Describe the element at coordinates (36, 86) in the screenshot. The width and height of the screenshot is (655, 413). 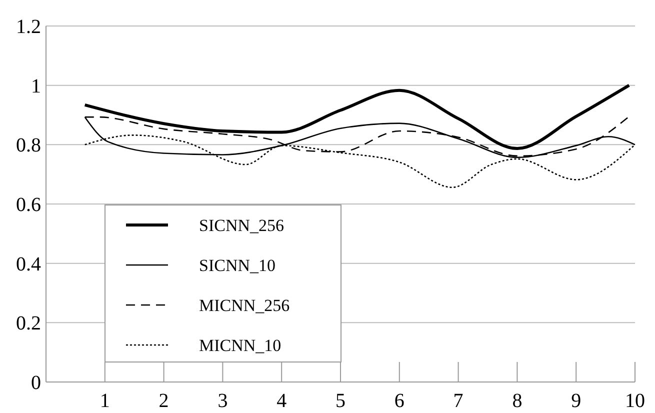
I see `y-tick-label: 1` at that location.